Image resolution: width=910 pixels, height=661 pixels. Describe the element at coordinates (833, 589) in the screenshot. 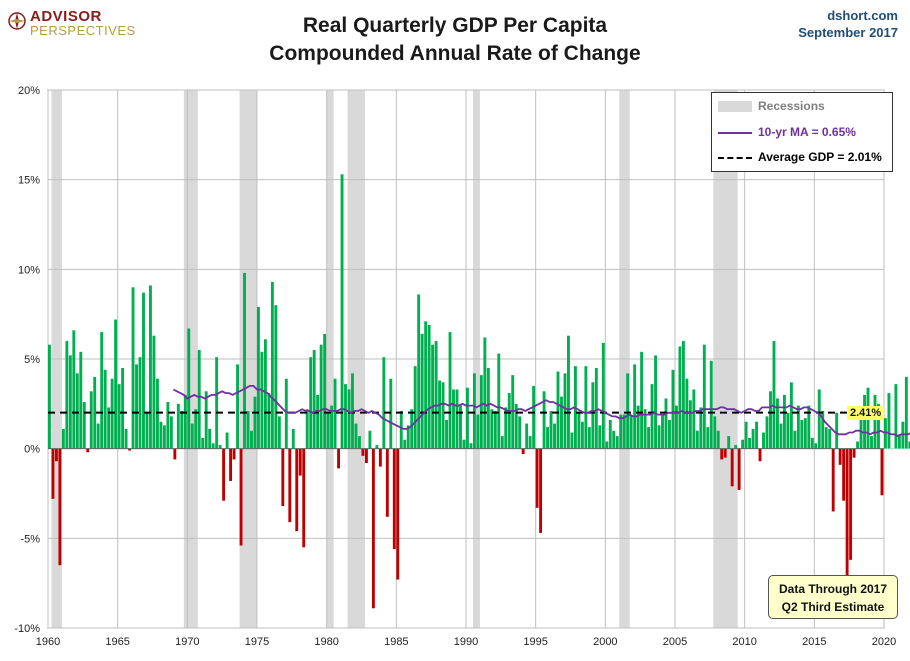

I see `note-line1: Data Through 2017` at that location.